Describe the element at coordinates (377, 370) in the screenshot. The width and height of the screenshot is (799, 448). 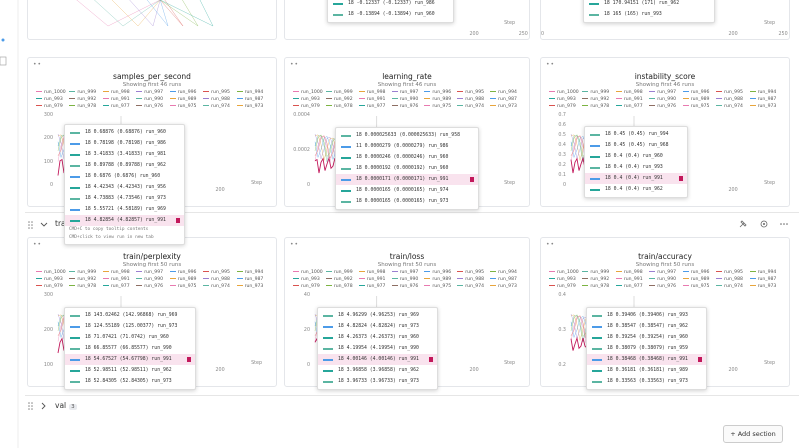
I see `tooltip-row: 18 3.96858 (3.96858) run_962` at that location.